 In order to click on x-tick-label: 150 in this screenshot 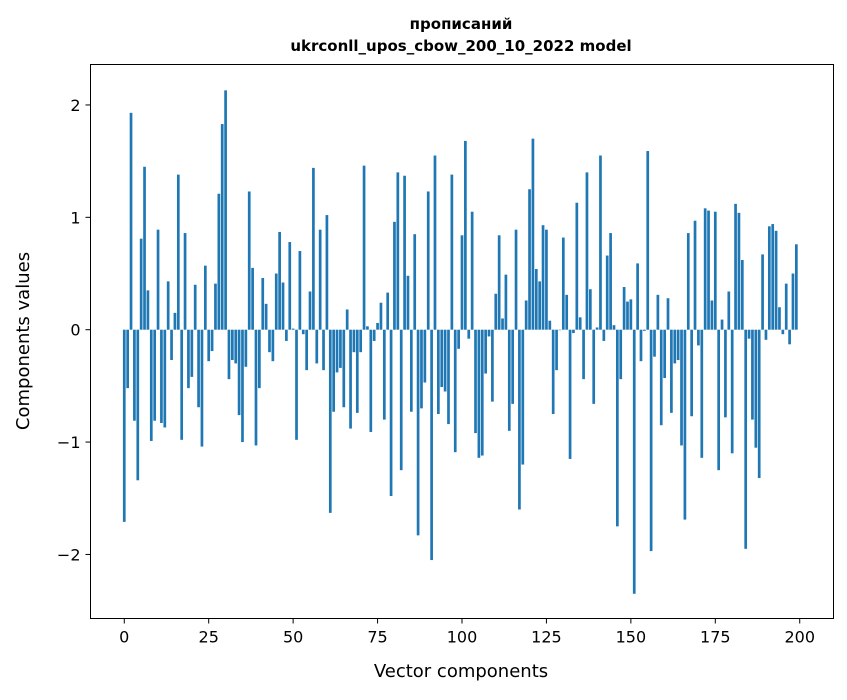, I will do `click(631, 637)`.